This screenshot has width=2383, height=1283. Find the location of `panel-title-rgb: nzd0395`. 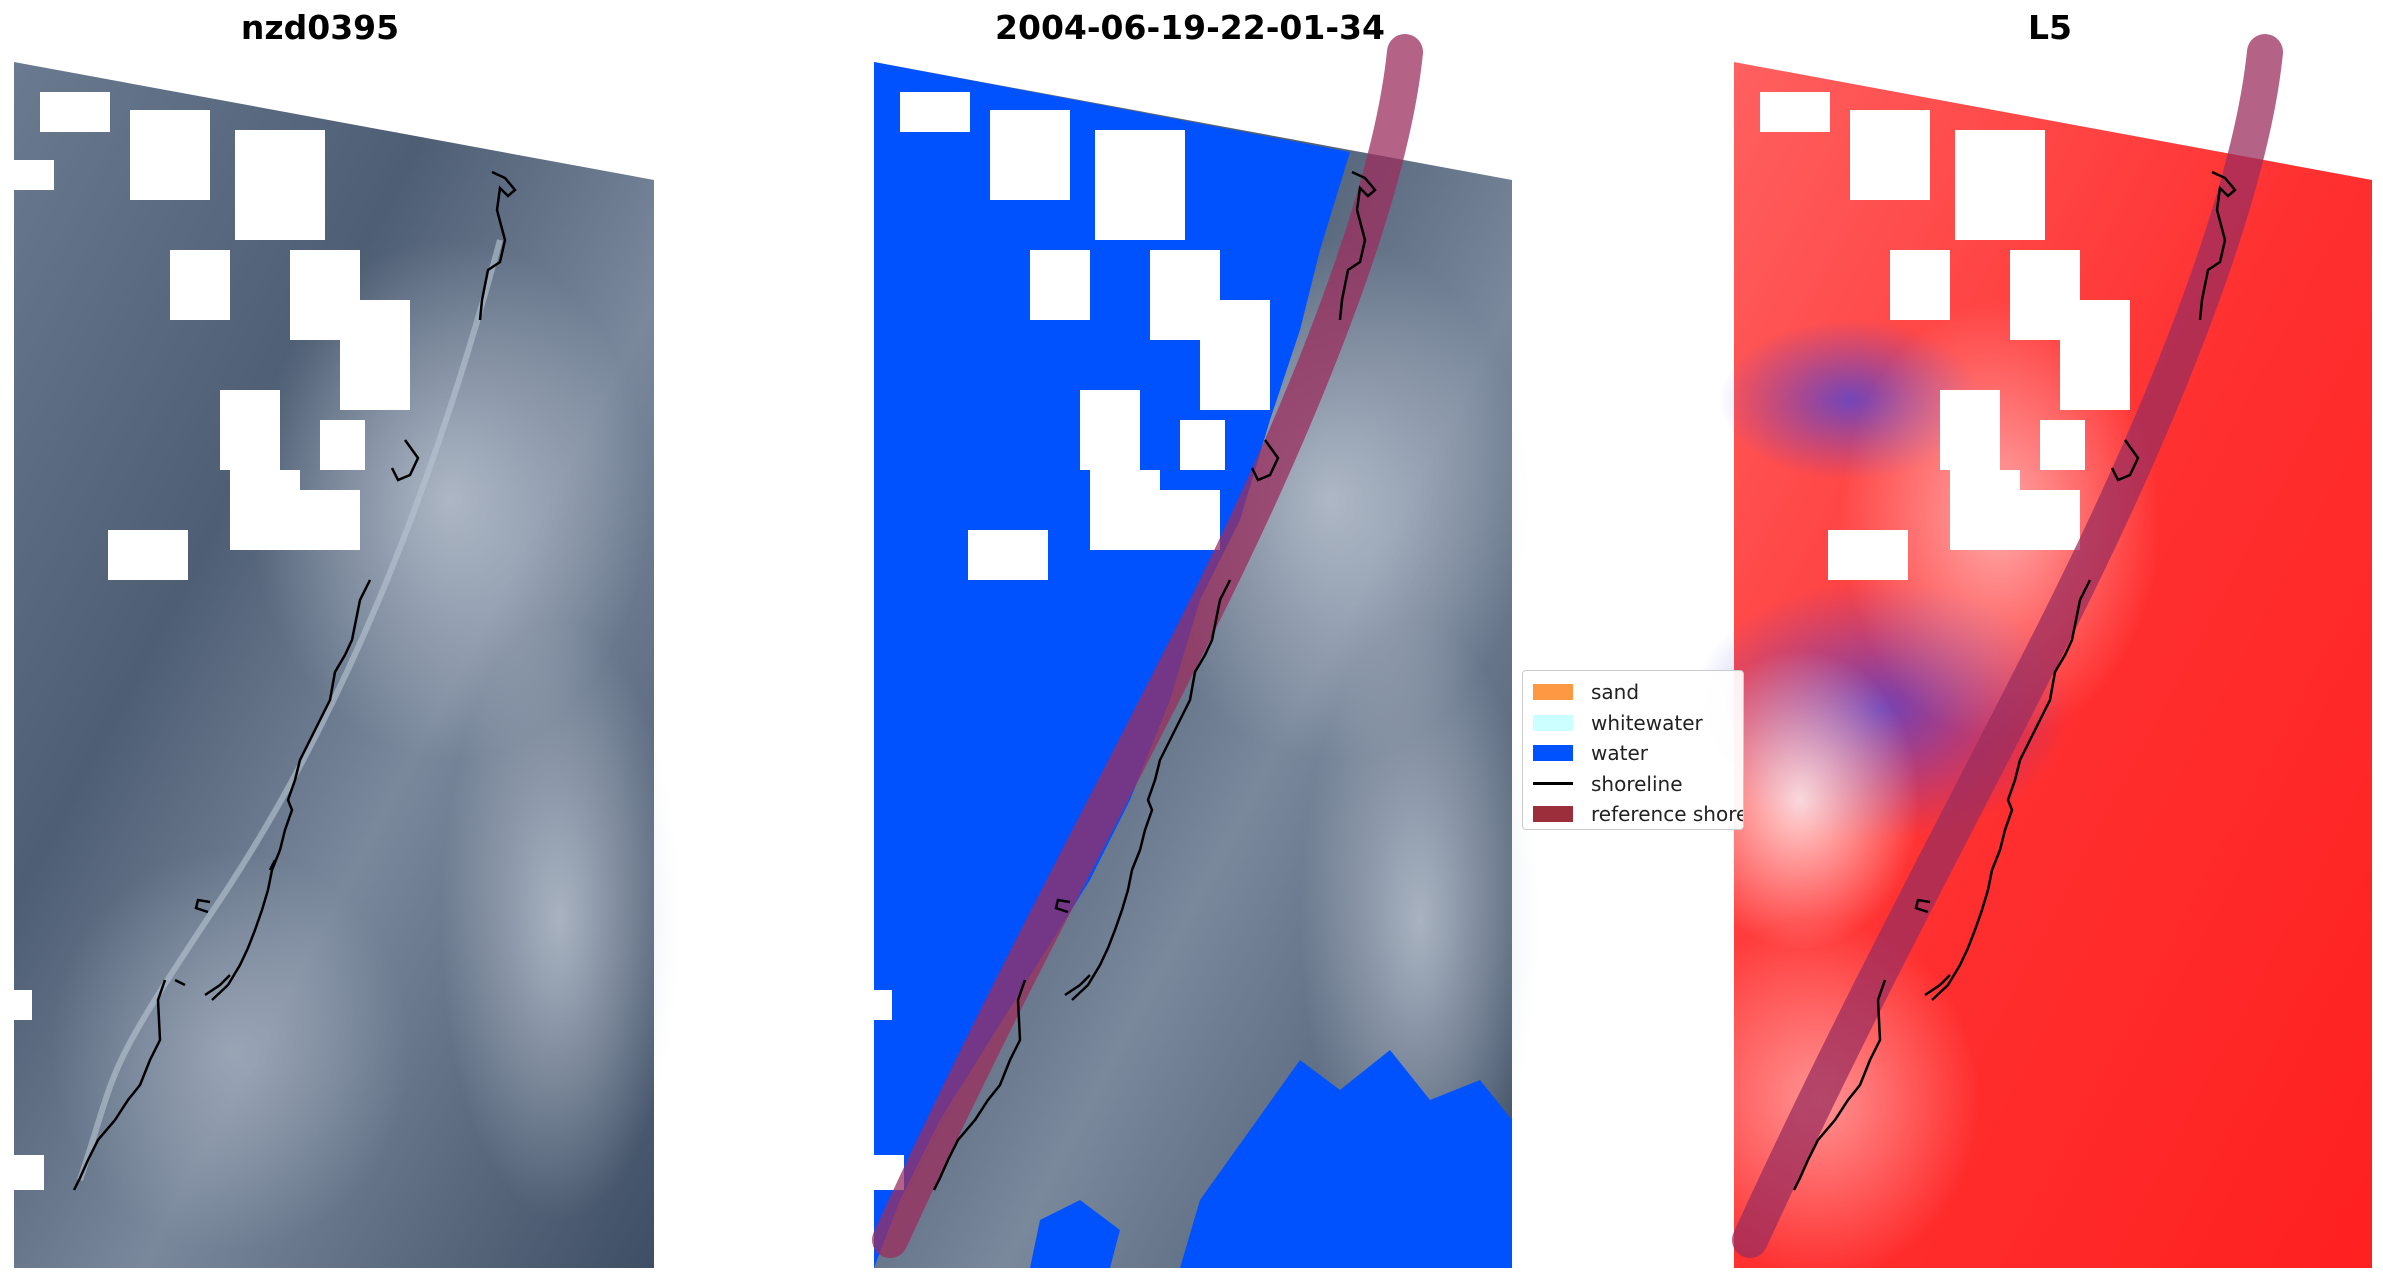

panel-title-rgb: nzd0395 is located at coordinates (320, 27).